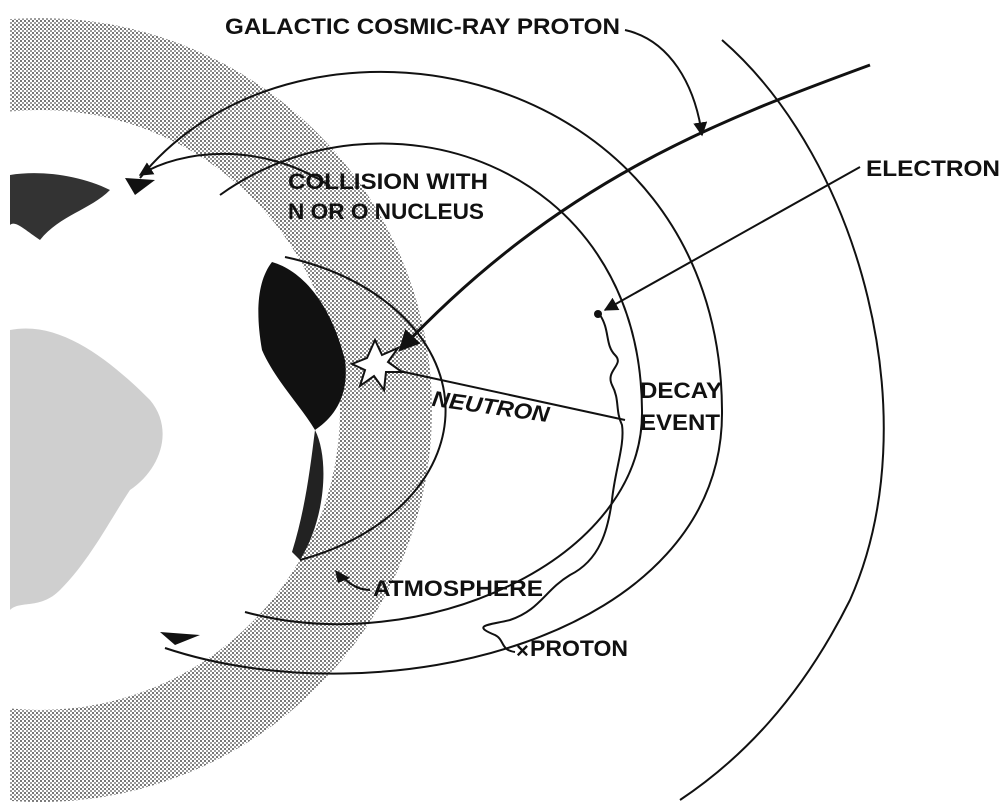 Image resolution: width=1002 pixels, height=802 pixels. I want to click on atmosphere-label: ATMOSPHERE, so click(458, 588).